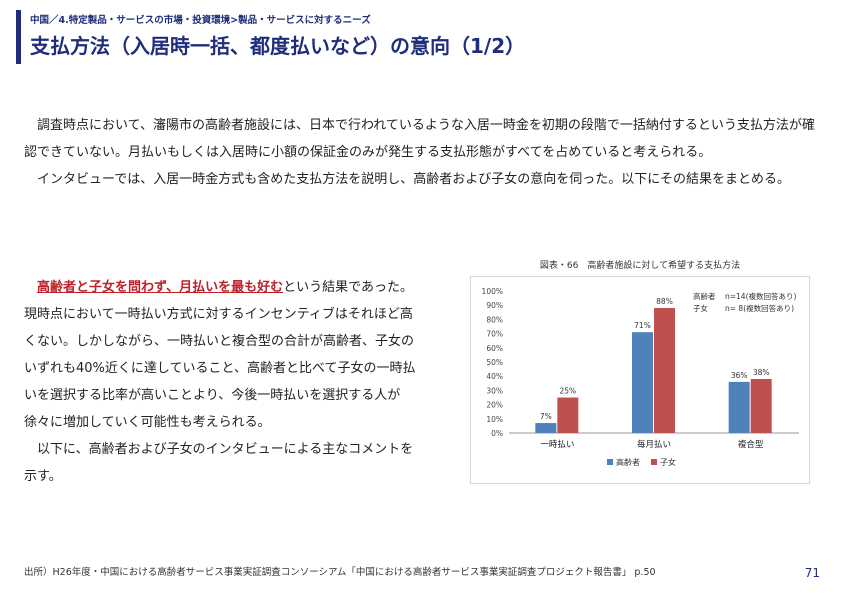  I want to click on data-label: 88%, so click(664, 301).